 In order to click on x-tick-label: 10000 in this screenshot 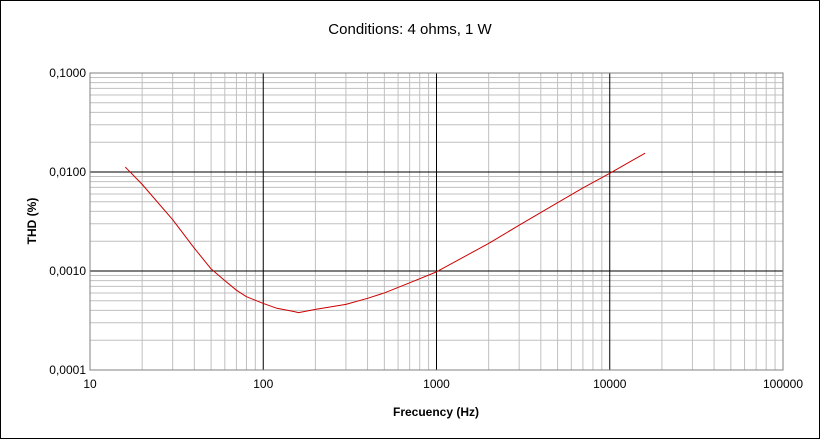, I will do `click(610, 384)`.